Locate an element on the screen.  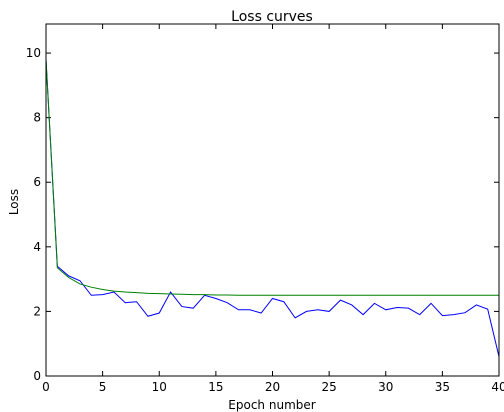
y-tick-label: 8 is located at coordinates (37, 118).